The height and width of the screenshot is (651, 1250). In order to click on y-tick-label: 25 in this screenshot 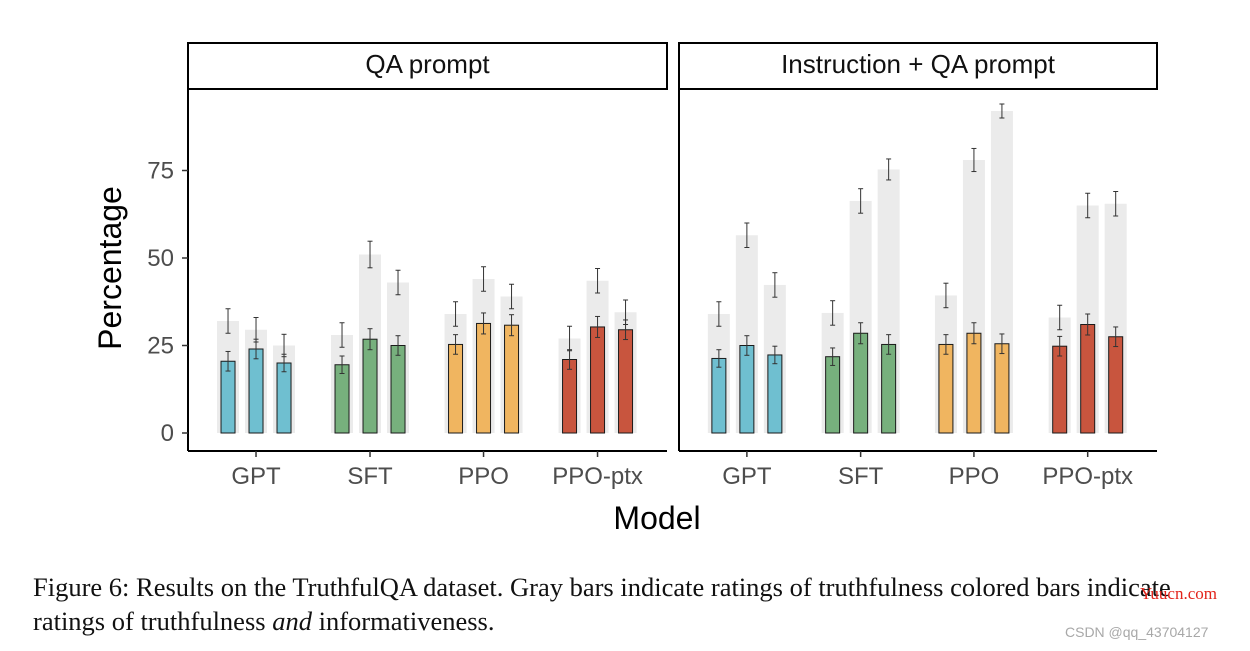, I will do `click(160, 346)`.